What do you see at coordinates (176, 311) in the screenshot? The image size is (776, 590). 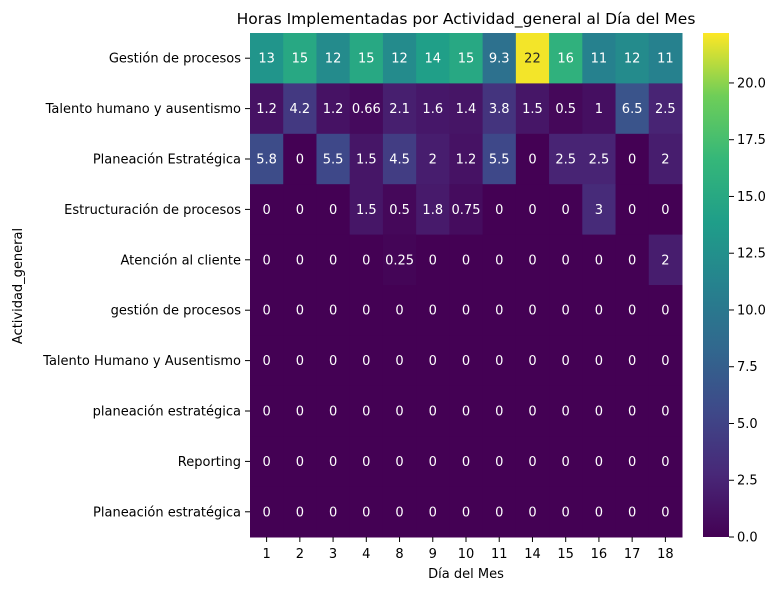 I see `y-tick-label: gestión de procesos` at bounding box center [176, 311].